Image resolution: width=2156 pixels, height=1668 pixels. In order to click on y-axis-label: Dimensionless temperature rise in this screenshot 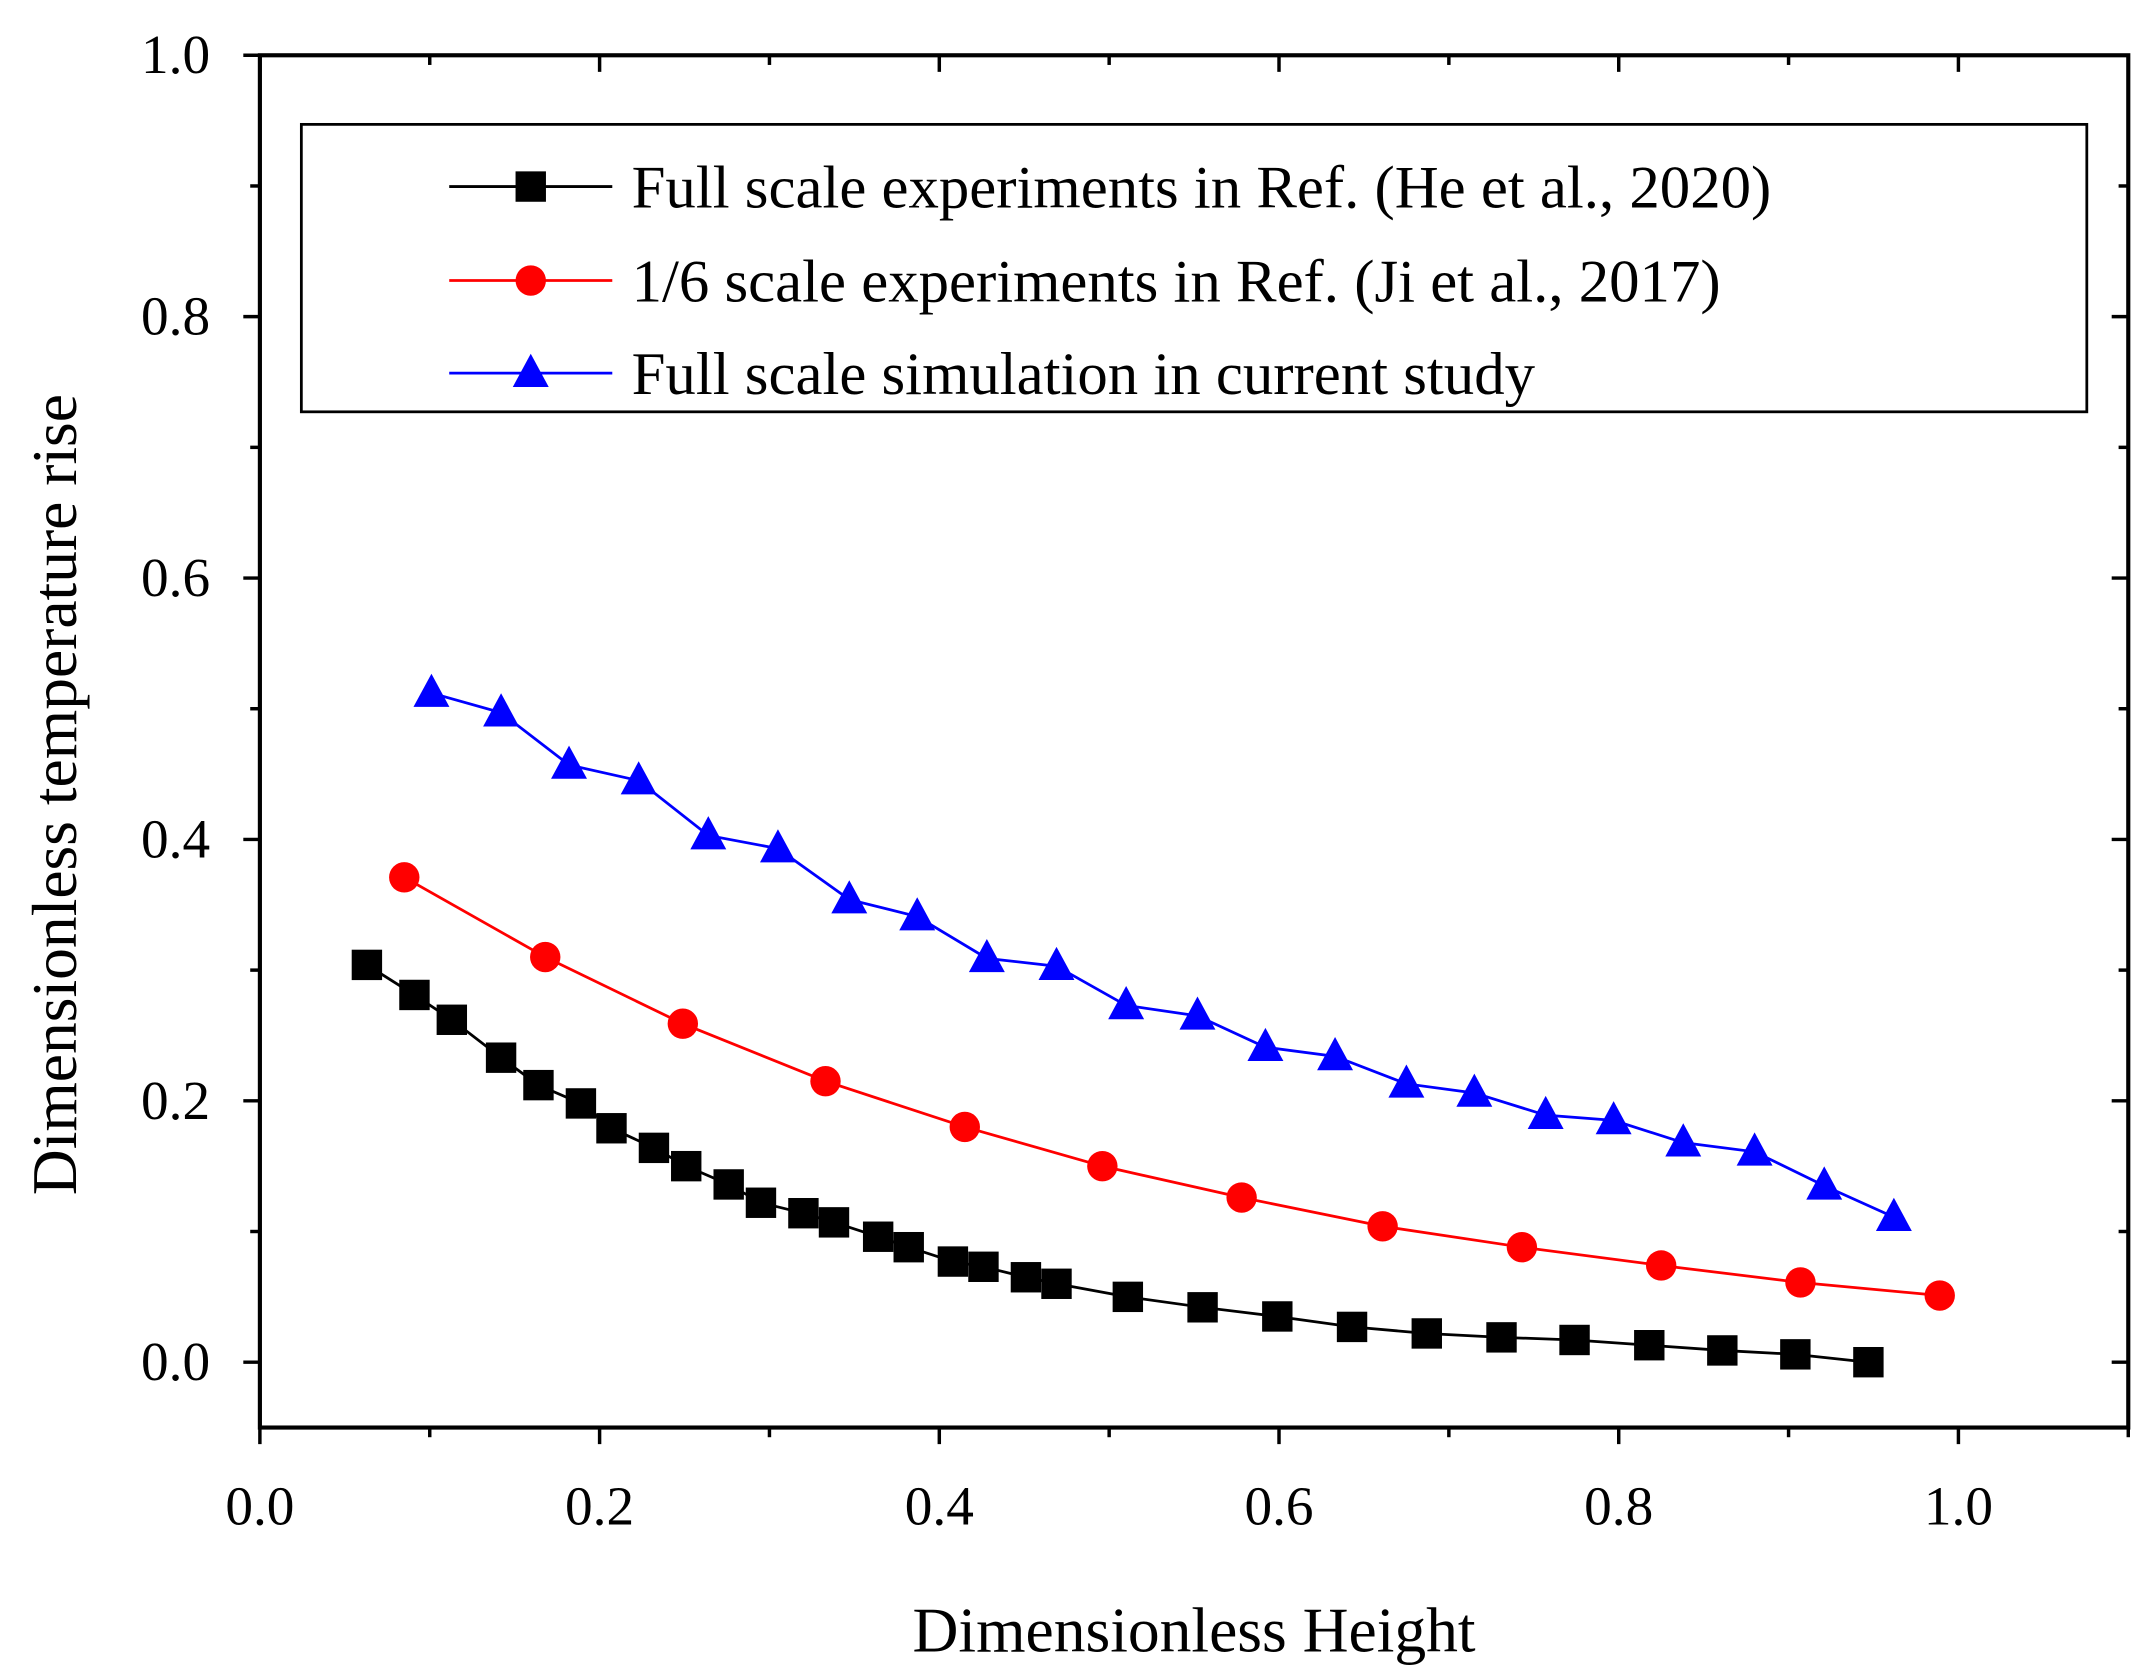, I will do `click(54, 794)`.